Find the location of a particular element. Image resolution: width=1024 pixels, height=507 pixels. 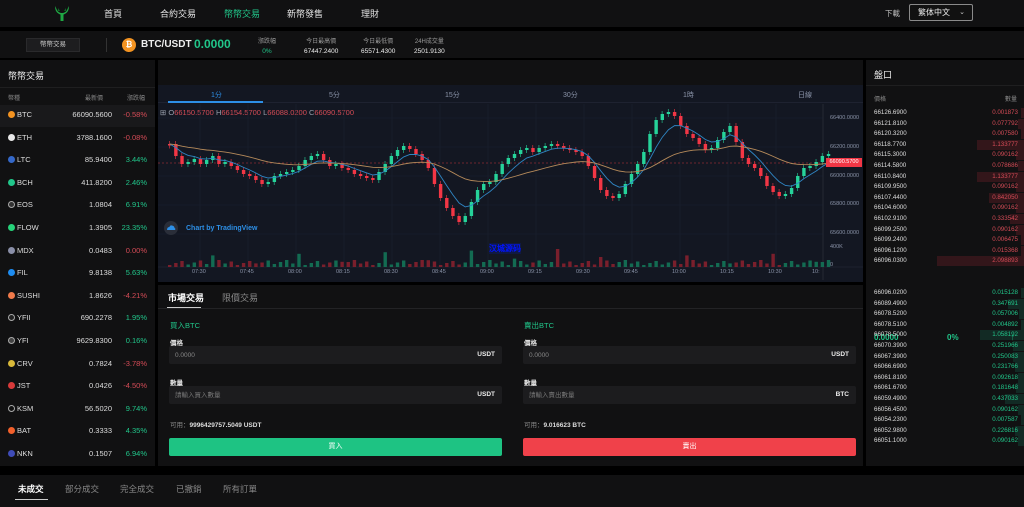

market-row-fil: FIL 9.8138 5.63% is located at coordinates (77, 274).